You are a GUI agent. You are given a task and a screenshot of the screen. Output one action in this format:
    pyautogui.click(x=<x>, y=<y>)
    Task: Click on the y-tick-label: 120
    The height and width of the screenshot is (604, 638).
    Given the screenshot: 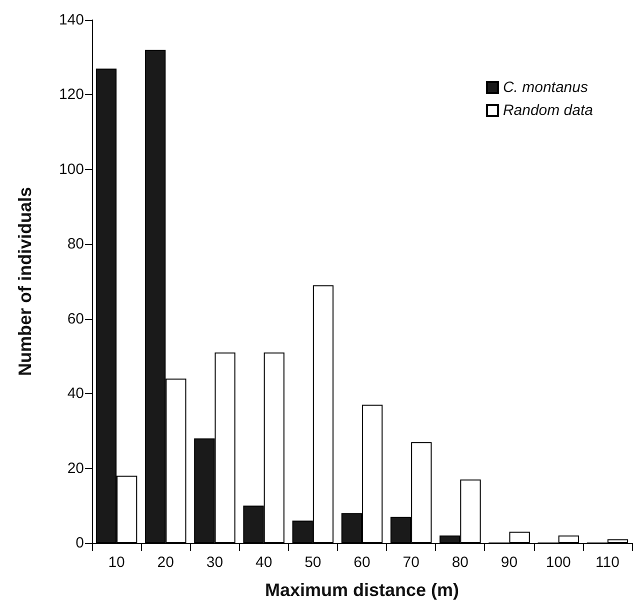 What is the action you would take?
    pyautogui.click(x=71, y=95)
    